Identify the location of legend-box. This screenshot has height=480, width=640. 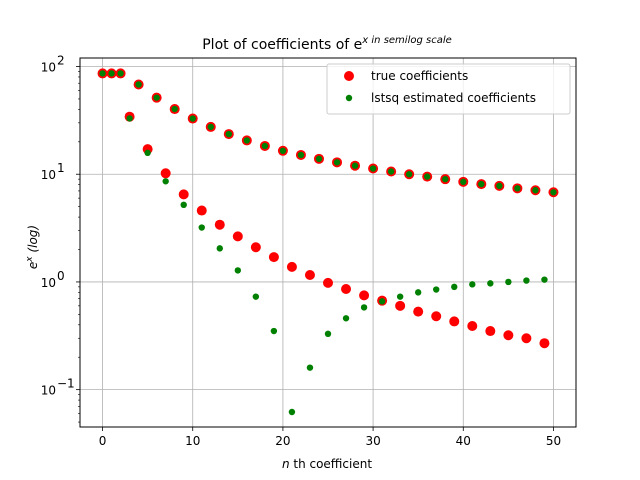
(448, 89).